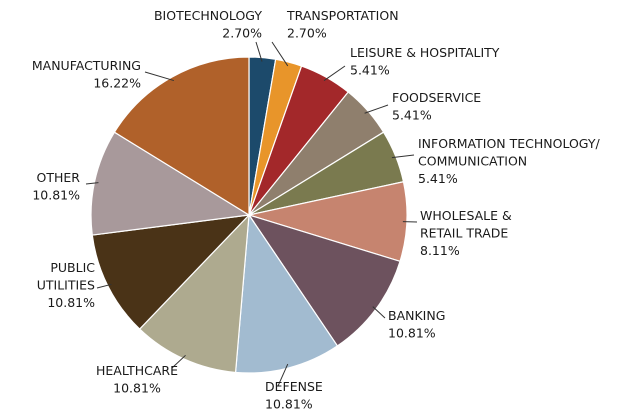 The height and width of the screenshot is (414, 637). Describe the element at coordinates (59, 177) in the screenshot. I see `slice-label: OTHER` at that location.